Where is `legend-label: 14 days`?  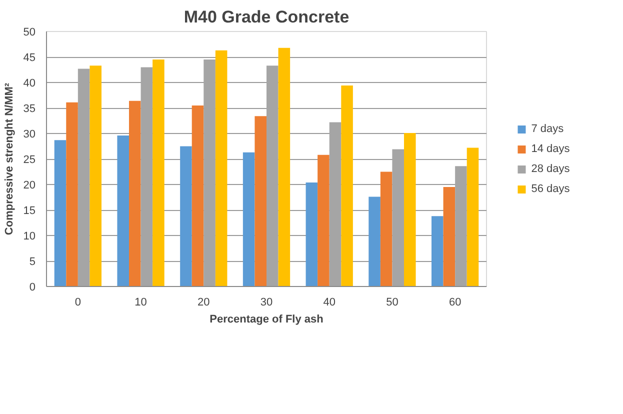 legend-label: 14 days is located at coordinates (550, 148).